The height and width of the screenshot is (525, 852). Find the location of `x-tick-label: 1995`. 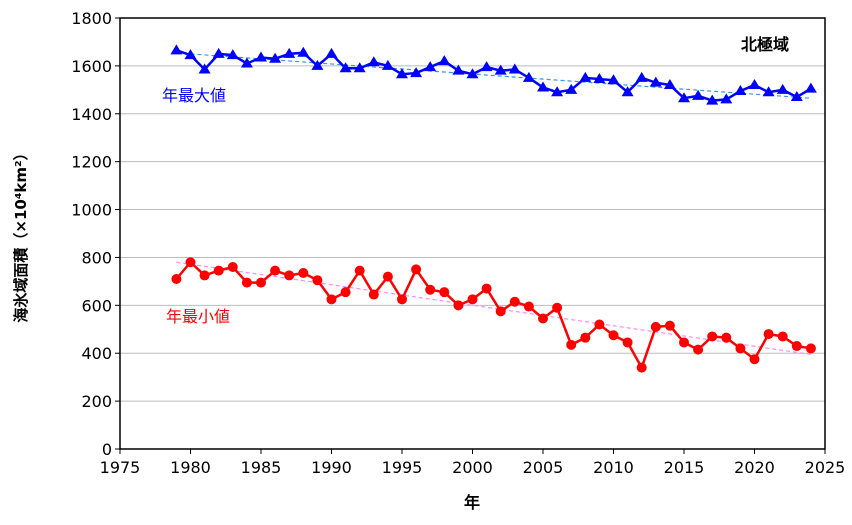

x-tick-label: 1995 is located at coordinates (402, 467).